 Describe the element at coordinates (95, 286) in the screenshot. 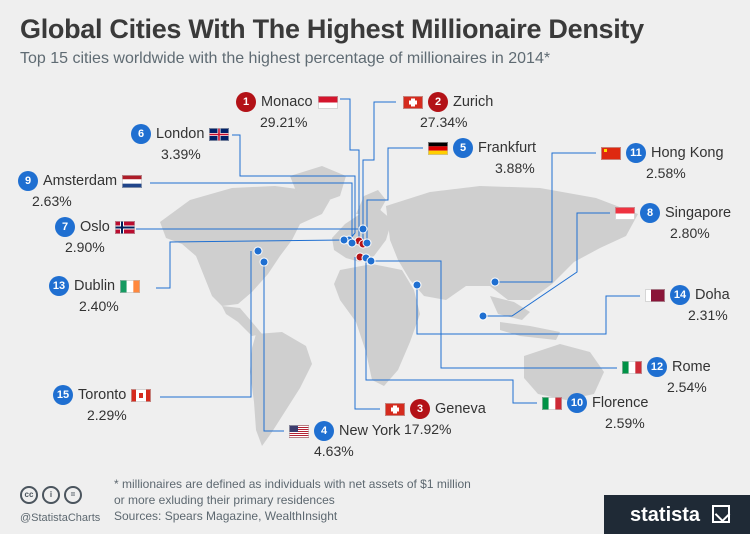

I see `city-name: Dublin` at that location.